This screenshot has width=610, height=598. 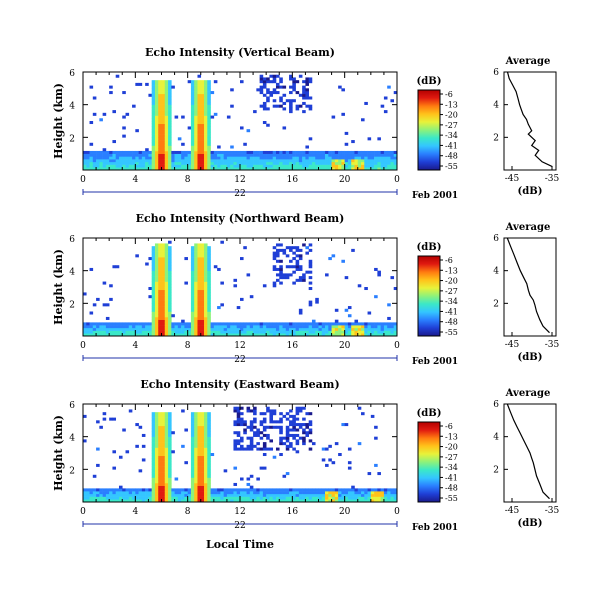 What do you see at coordinates (240, 453) in the screenshot?
I see `heatmap-eastward` at bounding box center [240, 453].